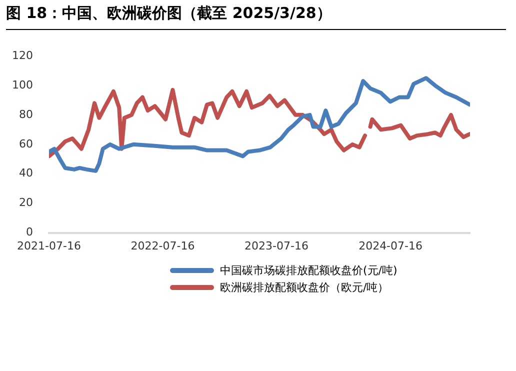 The width and height of the screenshot is (516, 371). Describe the element at coordinates (390, 245) in the screenshot. I see `x-tick-label: 2024-07-16` at that location.